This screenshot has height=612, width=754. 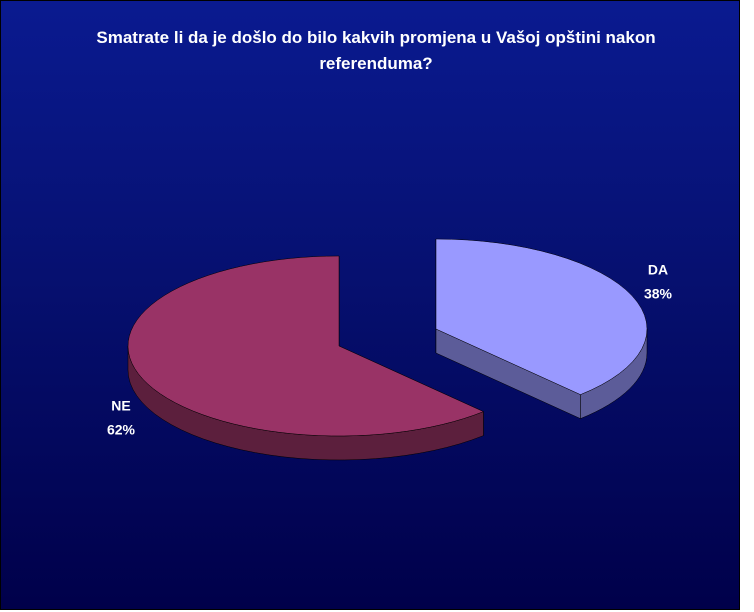 What do you see at coordinates (658, 294) in the screenshot?
I see `slice-value-label: 38%` at bounding box center [658, 294].